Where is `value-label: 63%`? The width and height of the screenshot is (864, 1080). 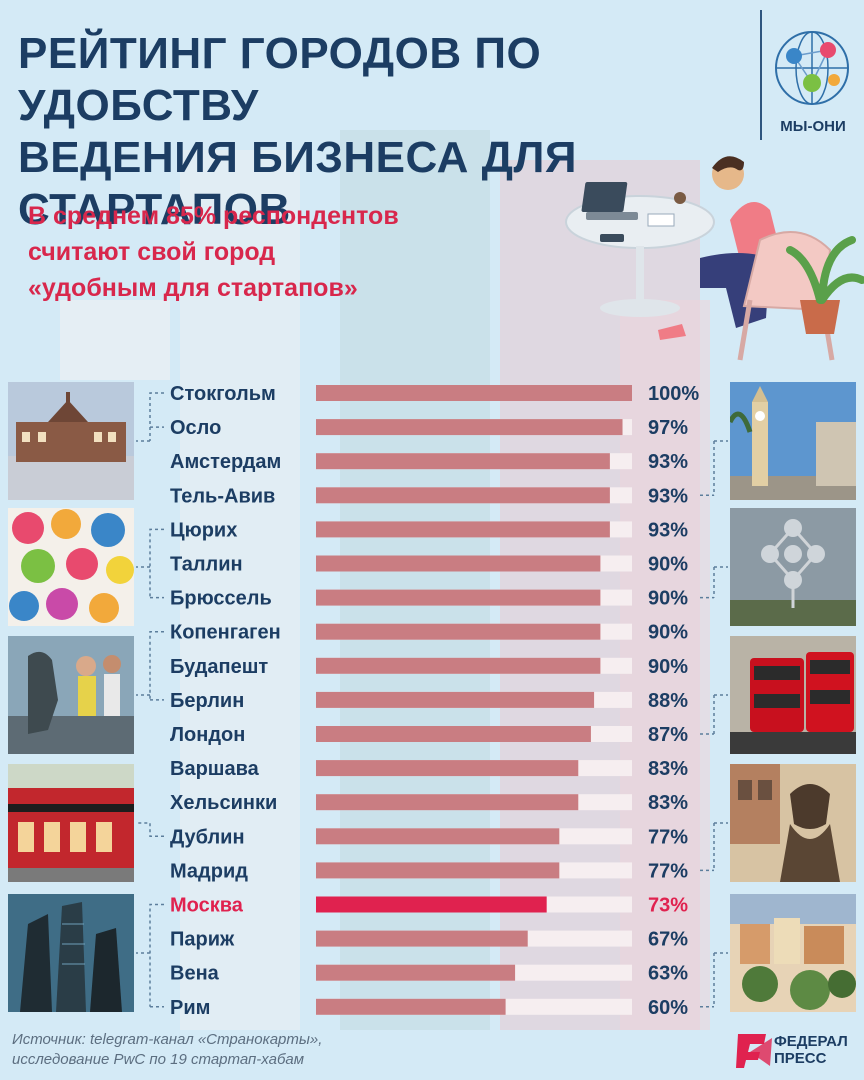
value-label: 63% is located at coordinates (668, 974).